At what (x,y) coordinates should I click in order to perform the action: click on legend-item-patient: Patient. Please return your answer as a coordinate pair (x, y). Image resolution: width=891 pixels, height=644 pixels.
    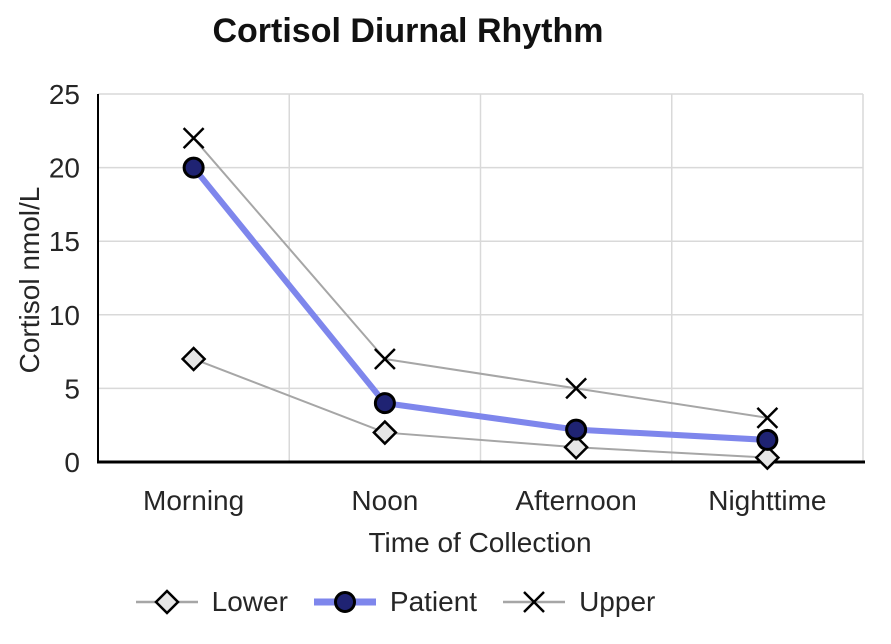
    Looking at the image, I should click on (395, 602).